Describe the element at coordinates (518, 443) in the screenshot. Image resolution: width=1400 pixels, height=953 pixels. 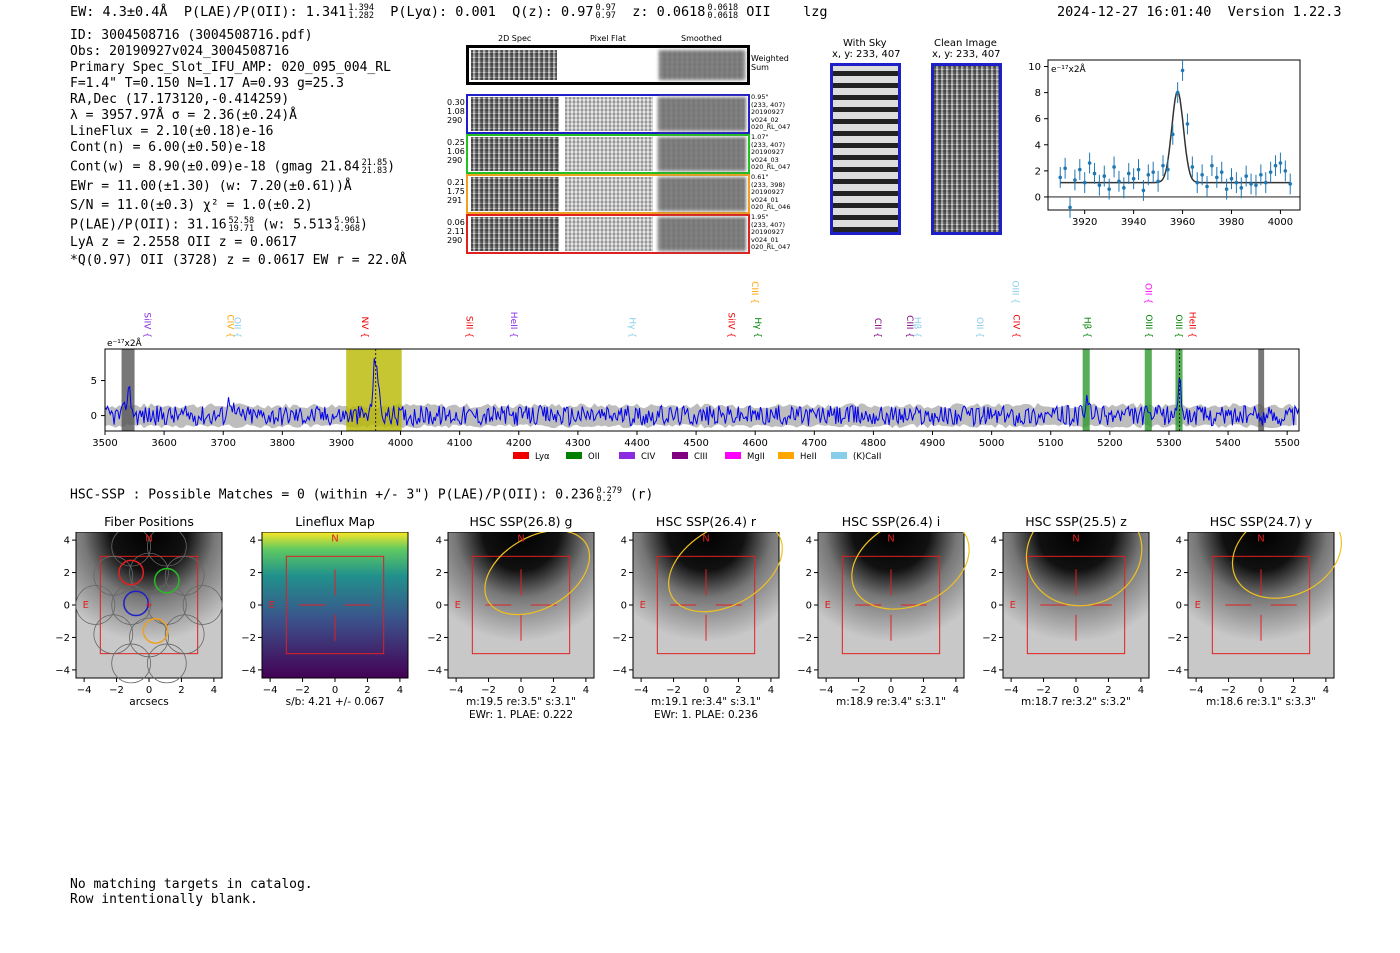
I see `spectrum-x-tick-label: 4200` at that location.